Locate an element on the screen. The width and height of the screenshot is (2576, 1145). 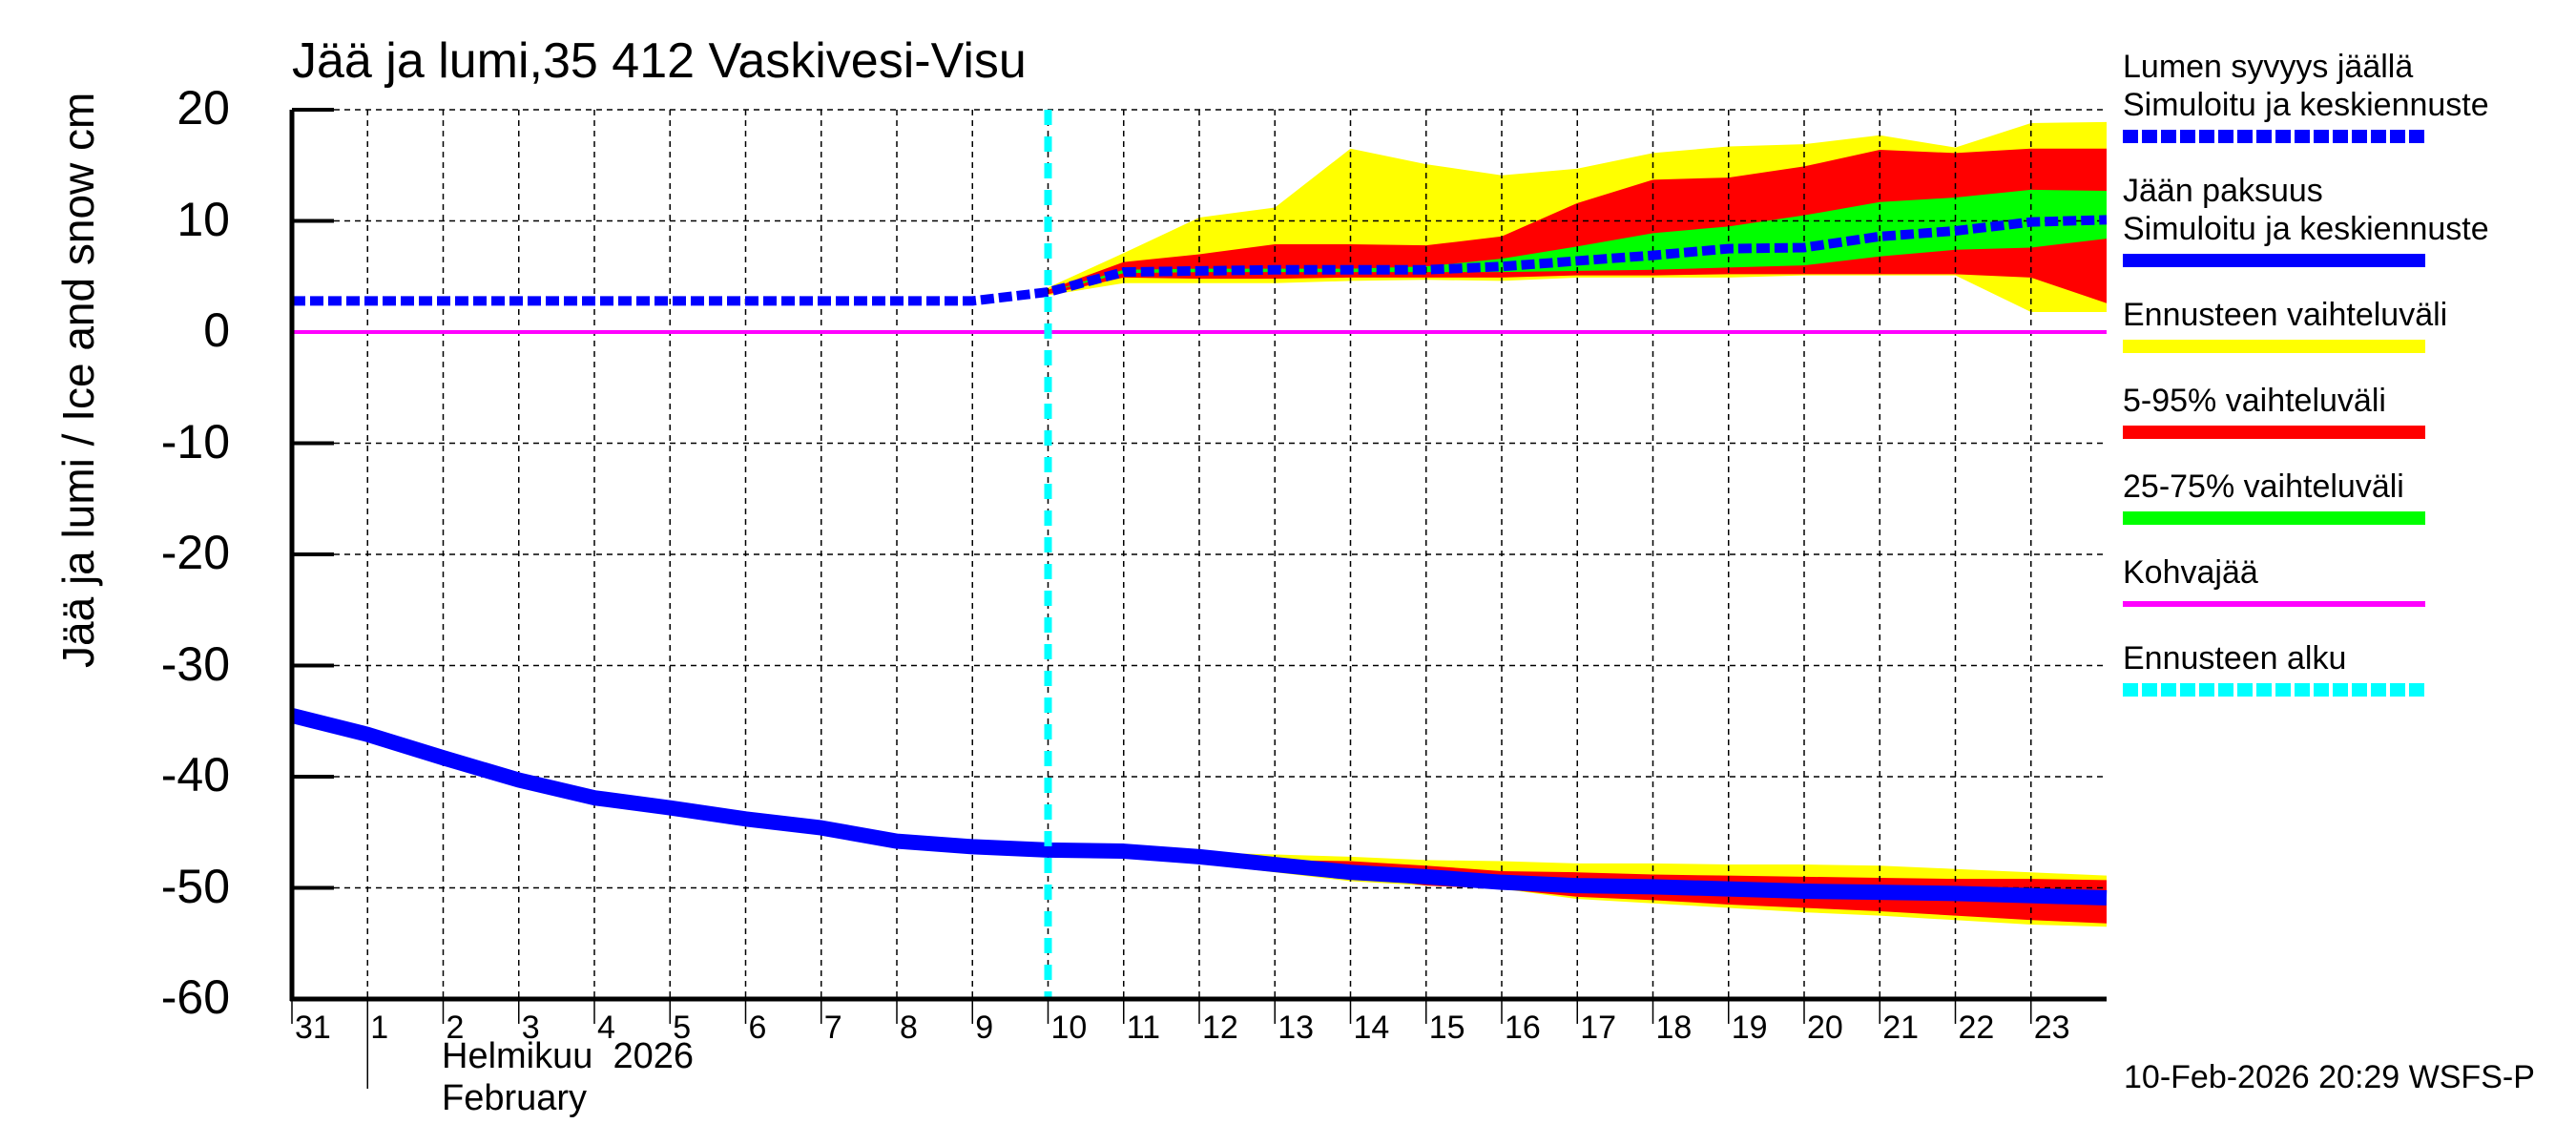
x-tick-label: 15 is located at coordinates (1446, 1028).